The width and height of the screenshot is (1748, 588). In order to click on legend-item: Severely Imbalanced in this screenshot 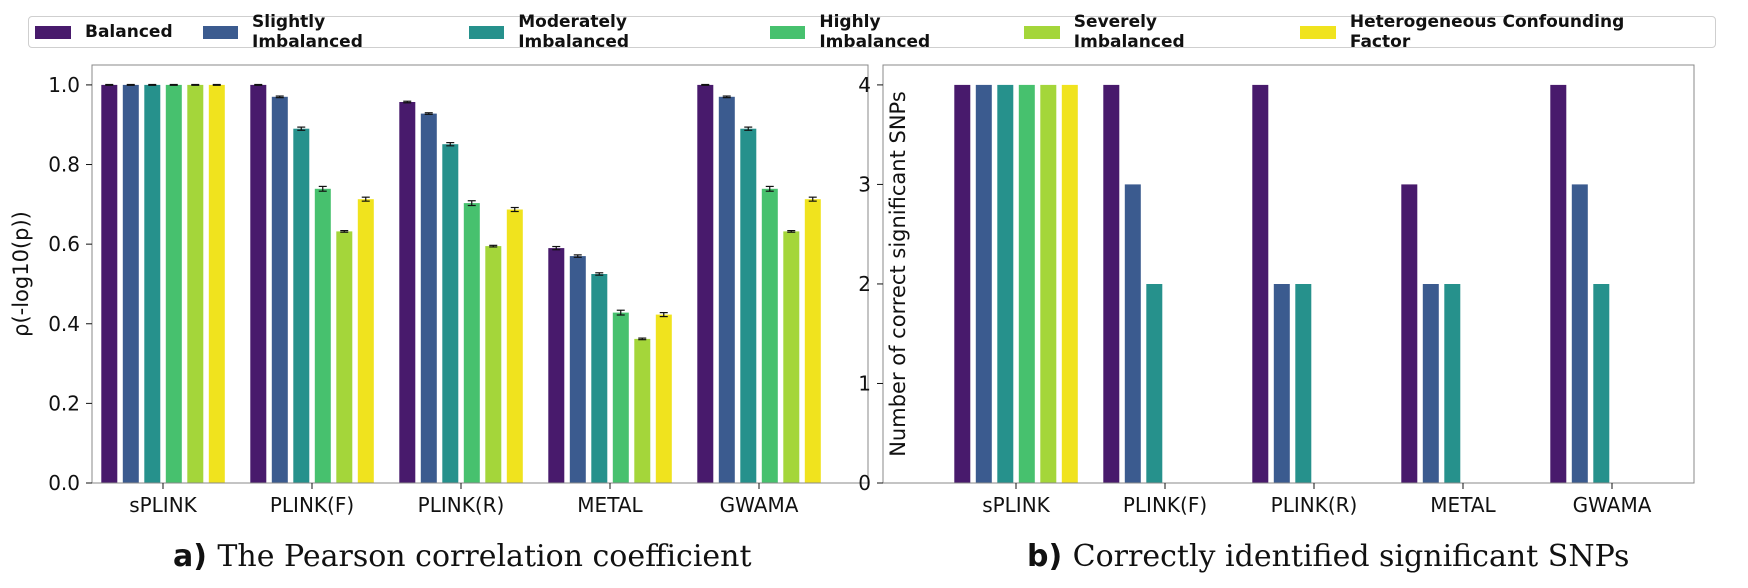, I will do `click(1147, 32)`.